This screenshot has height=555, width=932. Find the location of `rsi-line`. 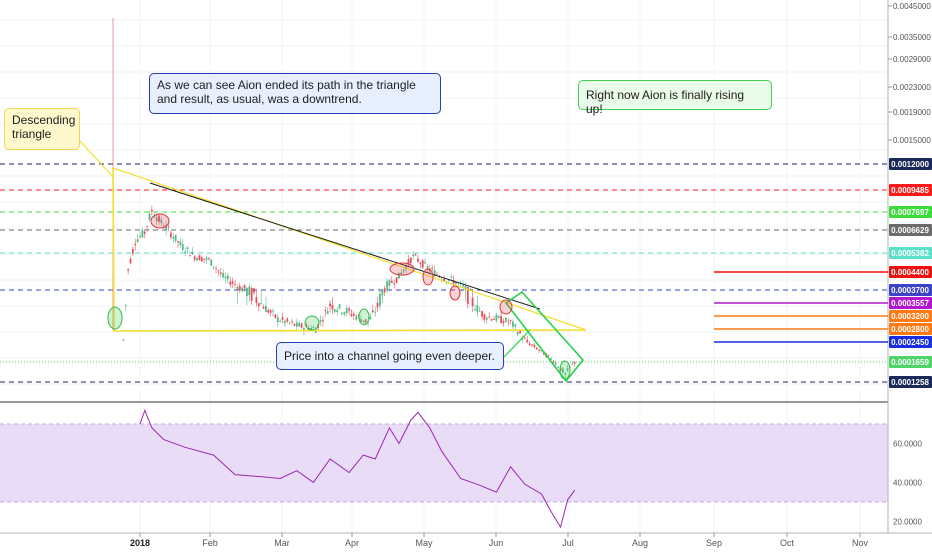

rsi-line is located at coordinates (357, 468).